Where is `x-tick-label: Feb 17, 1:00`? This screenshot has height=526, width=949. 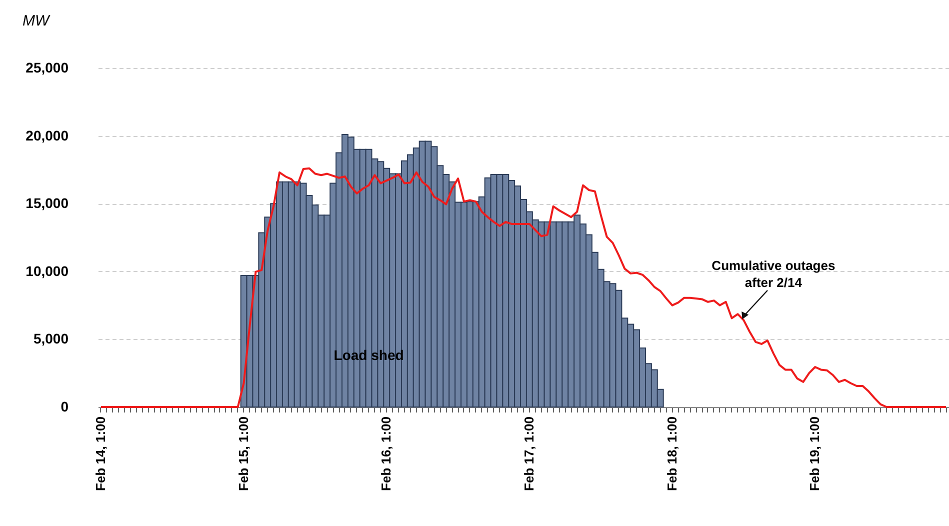 x-tick-label: Feb 17, 1:00 is located at coordinates (528, 453).